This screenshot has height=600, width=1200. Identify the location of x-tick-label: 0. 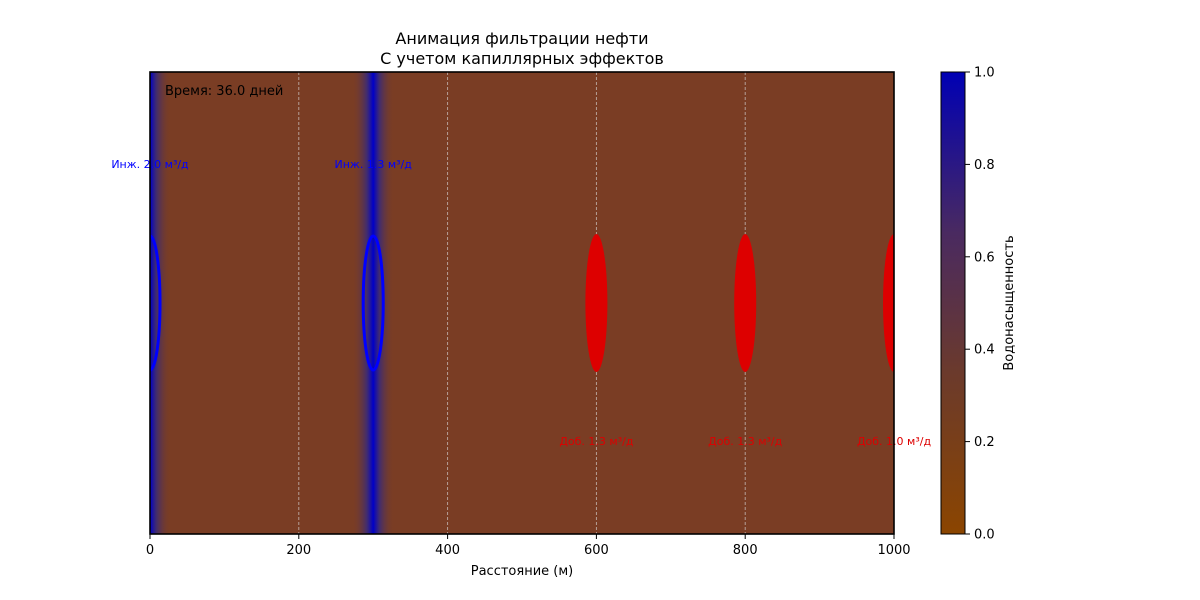
(150, 550).